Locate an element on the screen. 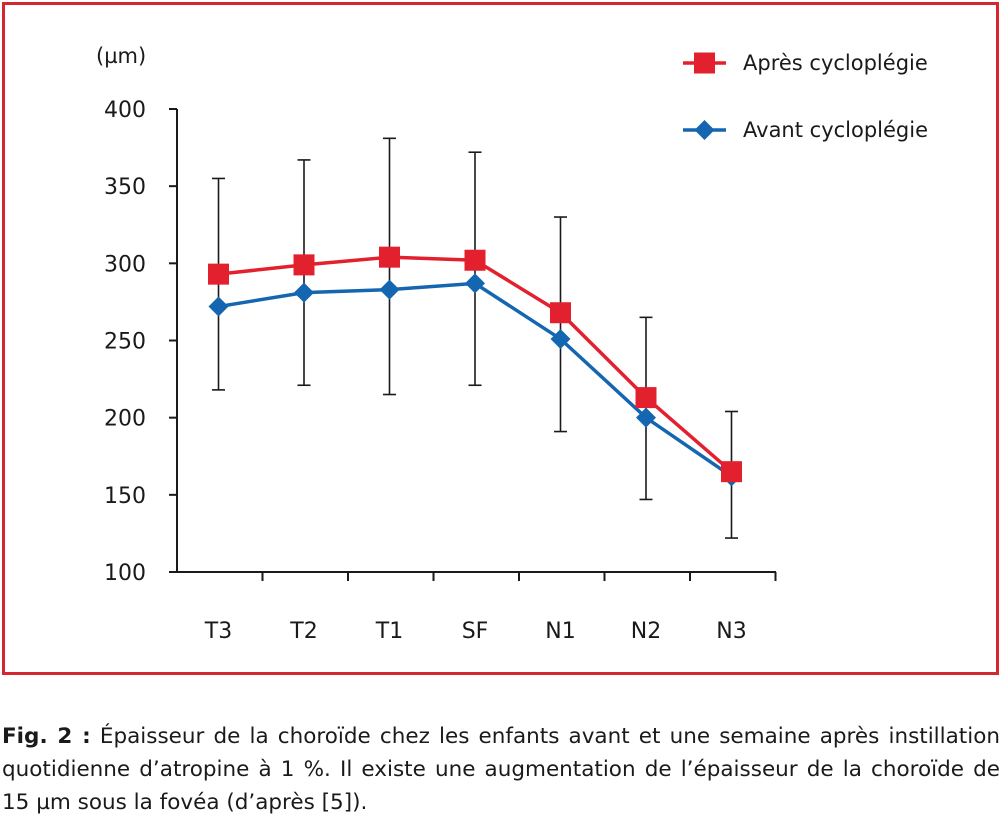 This screenshot has height=821, width=1005. y-tick-label: 300 is located at coordinates (125, 264).